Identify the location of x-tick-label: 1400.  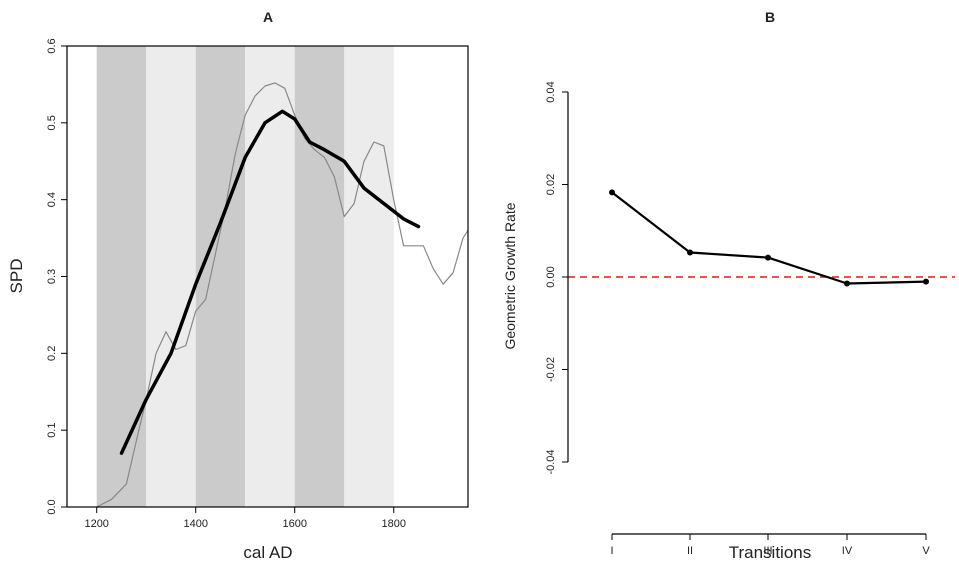
(195, 524).